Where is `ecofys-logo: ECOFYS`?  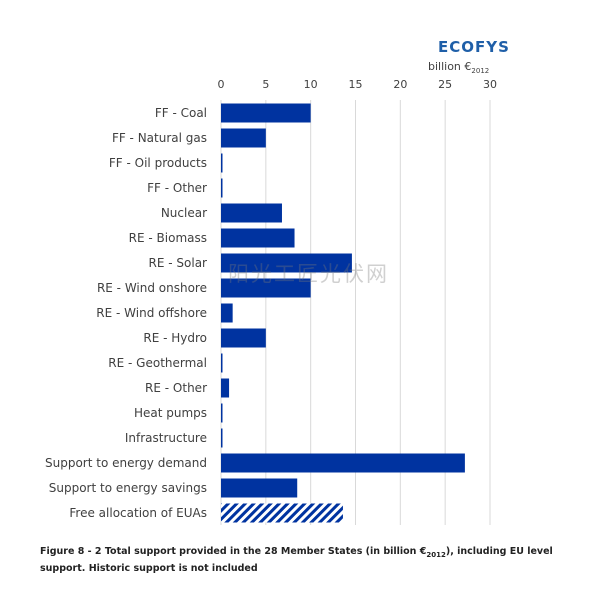 ecofys-logo: ECOFYS is located at coordinates (474, 47).